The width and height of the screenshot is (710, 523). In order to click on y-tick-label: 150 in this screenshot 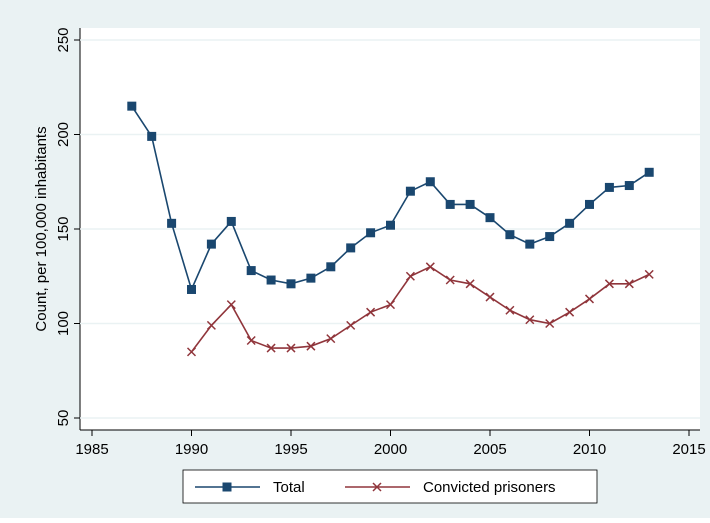, I will do `click(63, 228)`.